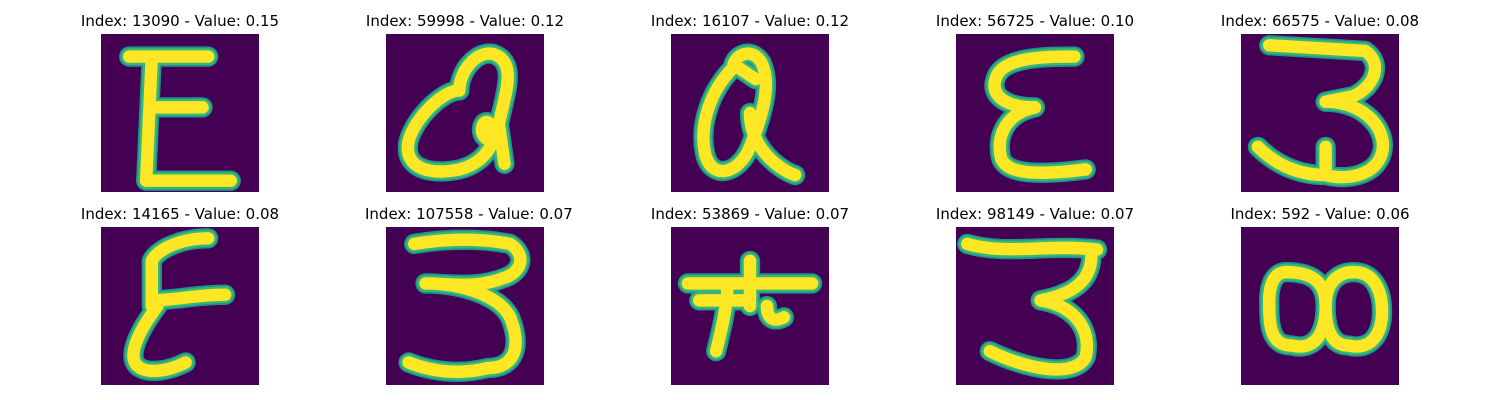 The height and width of the screenshot is (400, 1500). What do you see at coordinates (750, 21) in the screenshot?
I see `panel-title: Index: 16107 - Value: 0.12` at bounding box center [750, 21].